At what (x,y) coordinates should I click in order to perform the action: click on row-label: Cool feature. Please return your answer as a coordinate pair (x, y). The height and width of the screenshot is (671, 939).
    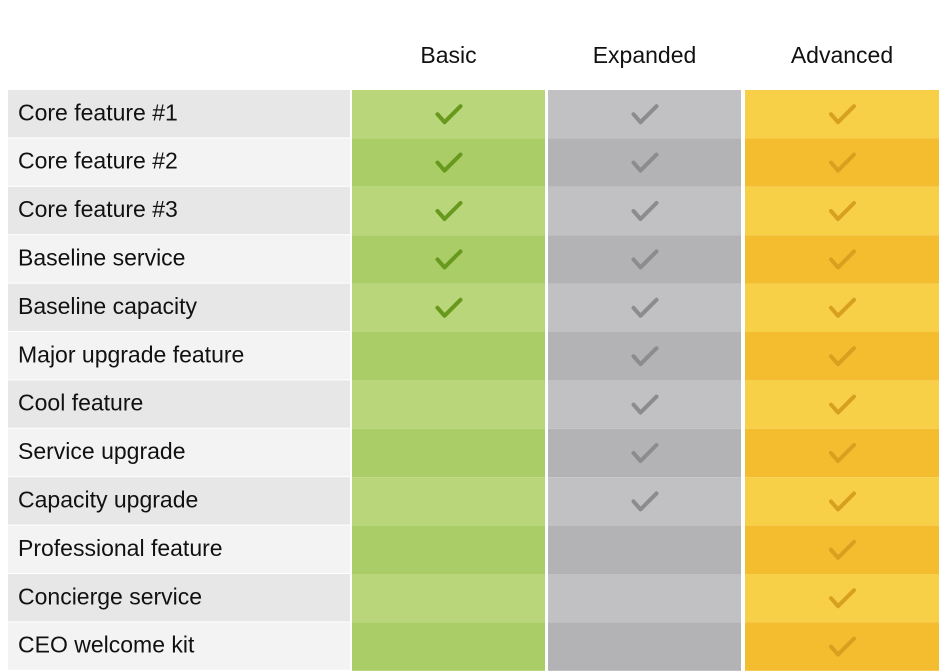
    Looking at the image, I should click on (80, 403).